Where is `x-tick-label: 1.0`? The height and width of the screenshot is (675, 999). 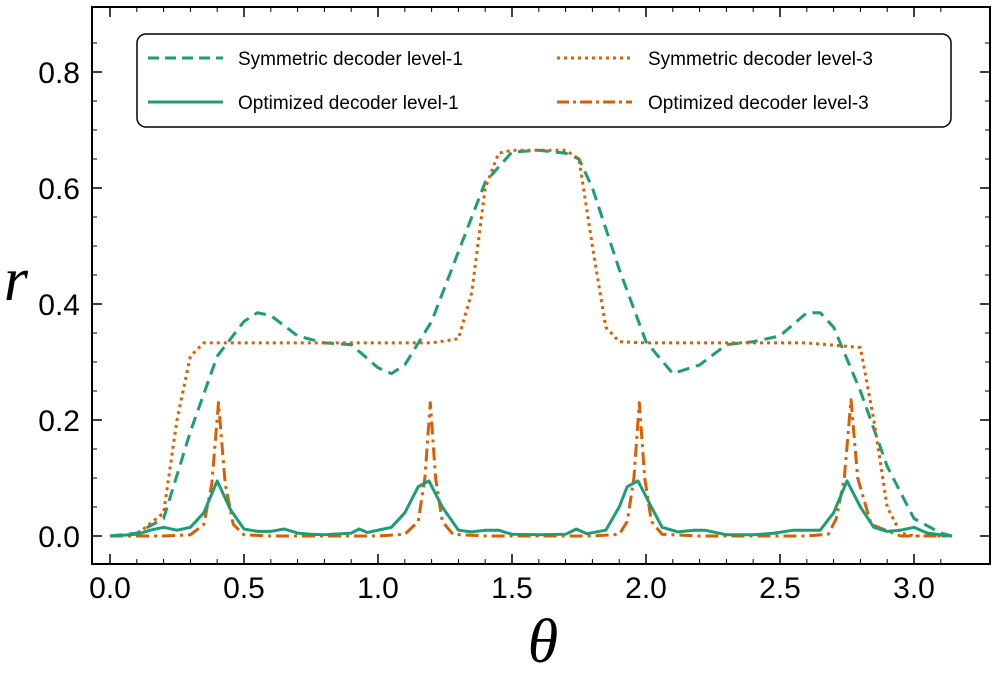 x-tick-label: 1.0 is located at coordinates (378, 588).